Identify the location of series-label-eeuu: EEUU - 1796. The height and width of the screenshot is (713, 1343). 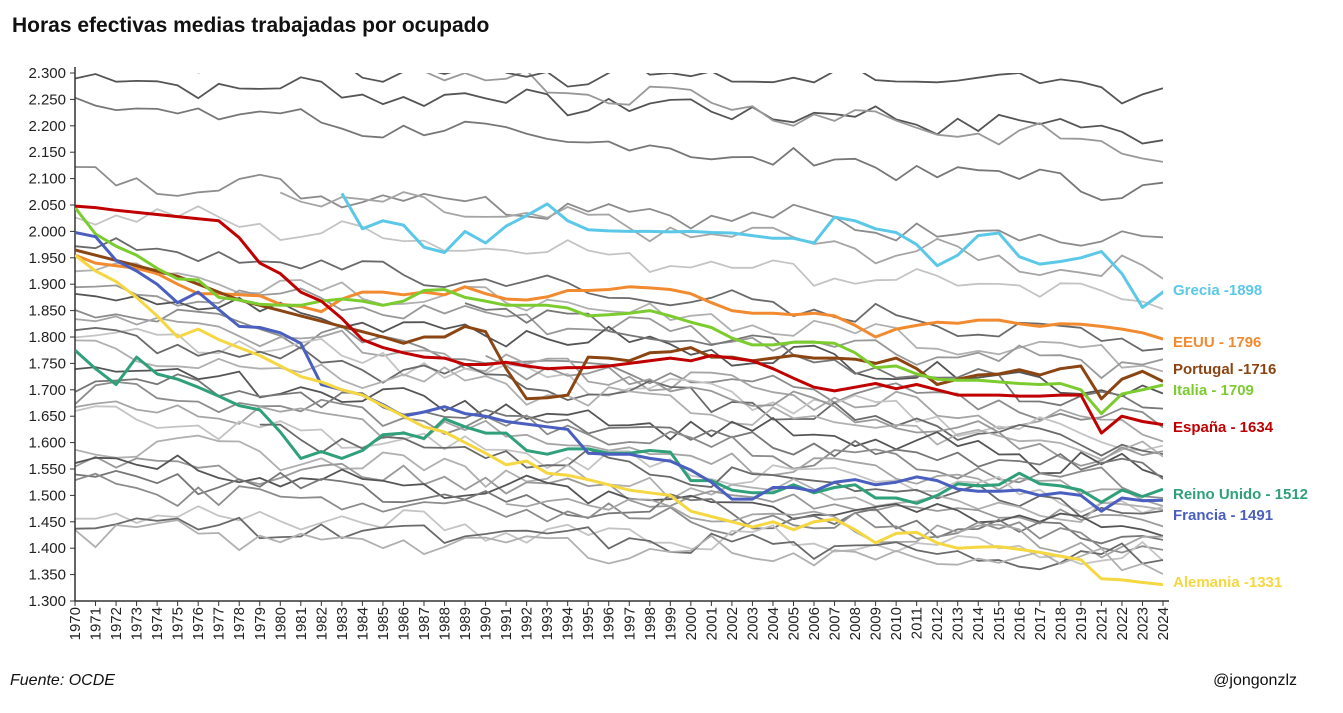
(1217, 342).